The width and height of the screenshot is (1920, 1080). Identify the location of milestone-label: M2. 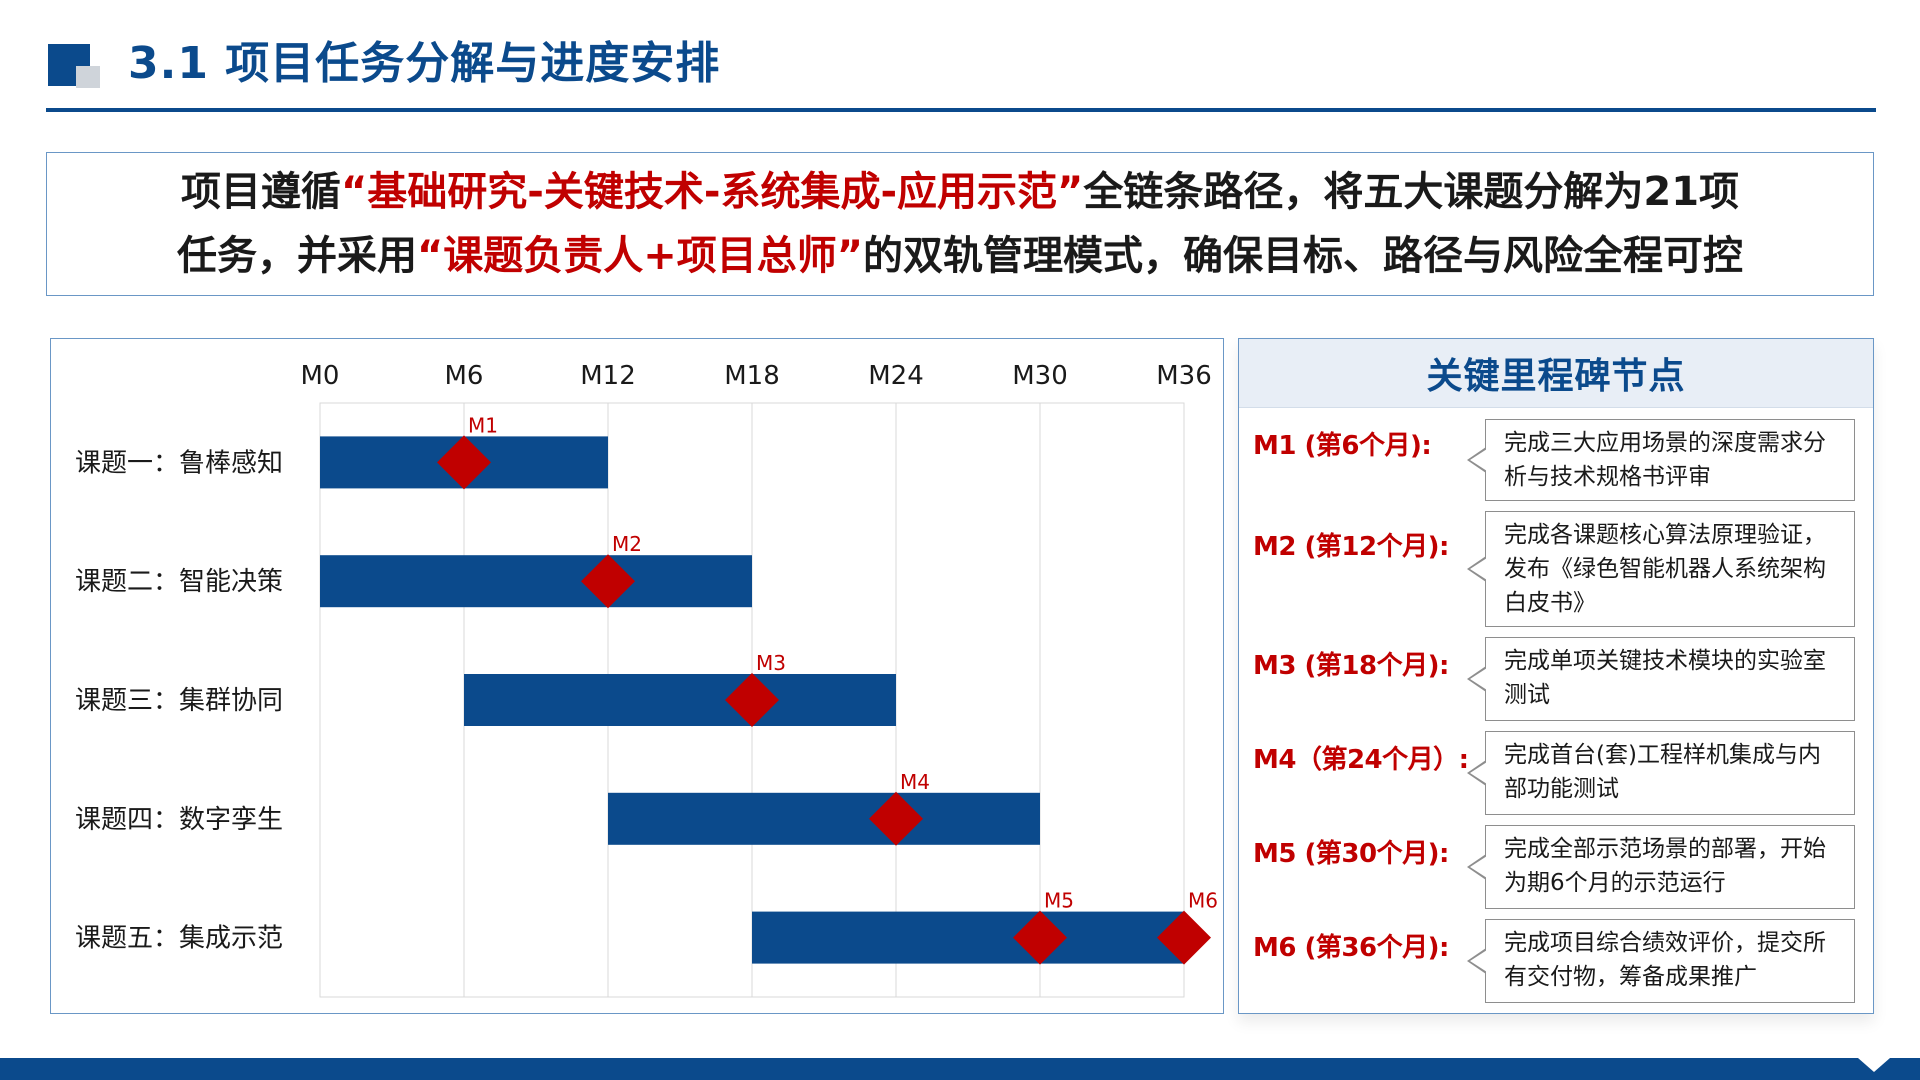
(627, 544).